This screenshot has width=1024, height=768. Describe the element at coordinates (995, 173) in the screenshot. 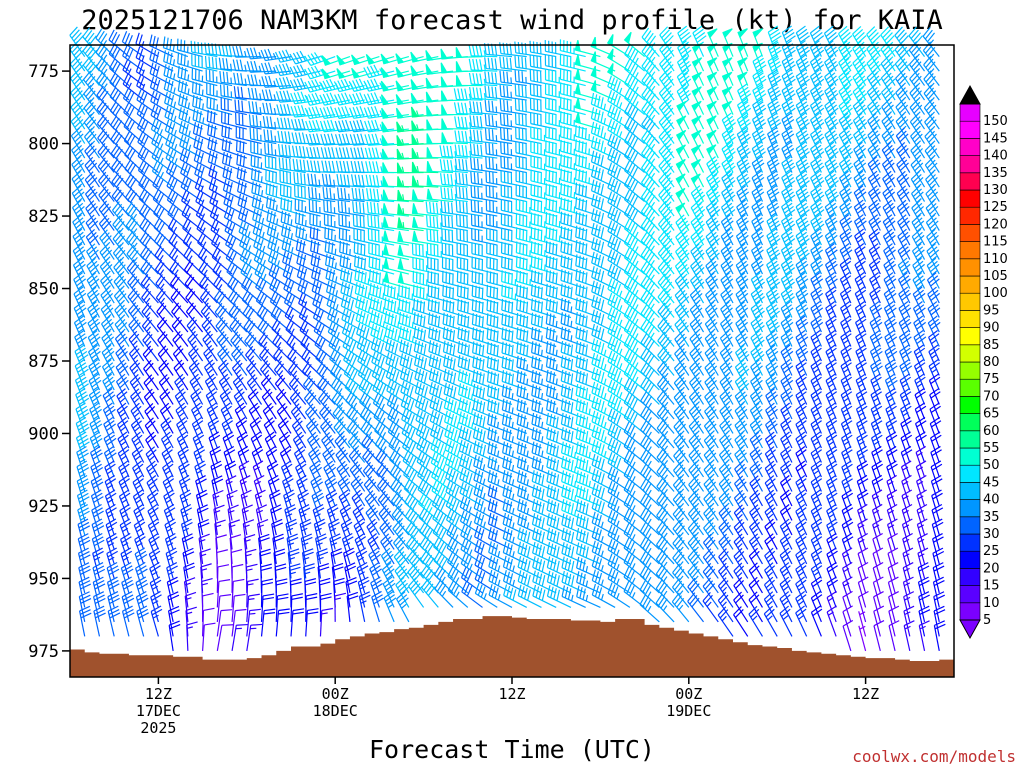

I see `colorbar-label: 135` at that location.